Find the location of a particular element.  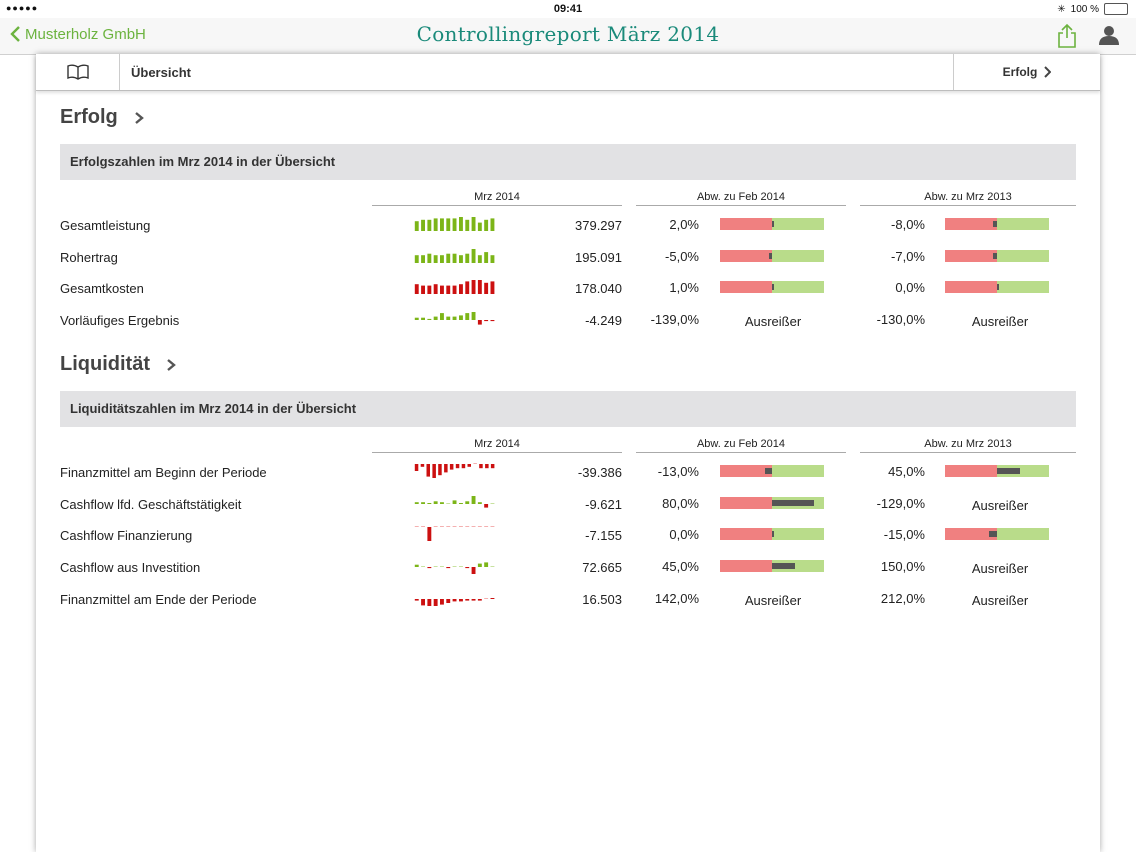

deviation-feb: 2,0% is located at coordinates (684, 224).